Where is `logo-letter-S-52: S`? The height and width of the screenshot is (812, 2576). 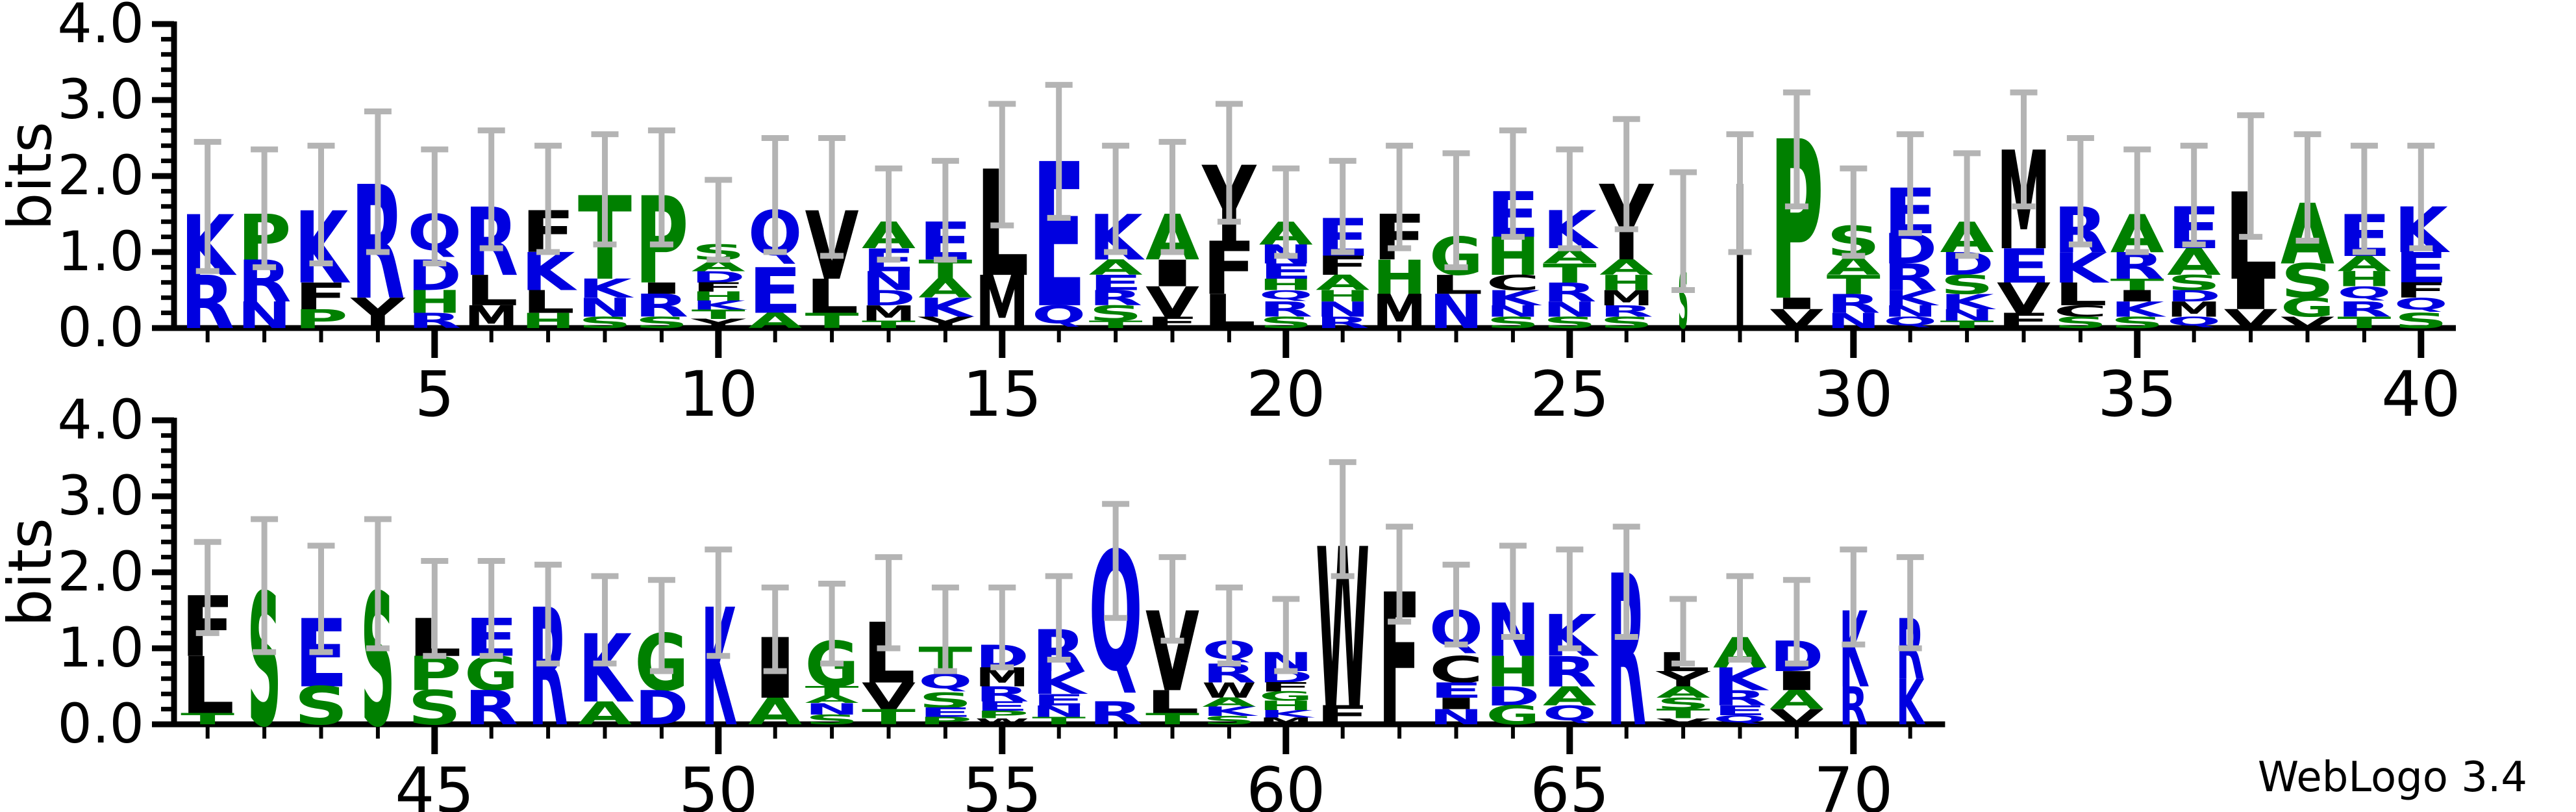
logo-letter-S-52: S is located at coordinates (832, 720).